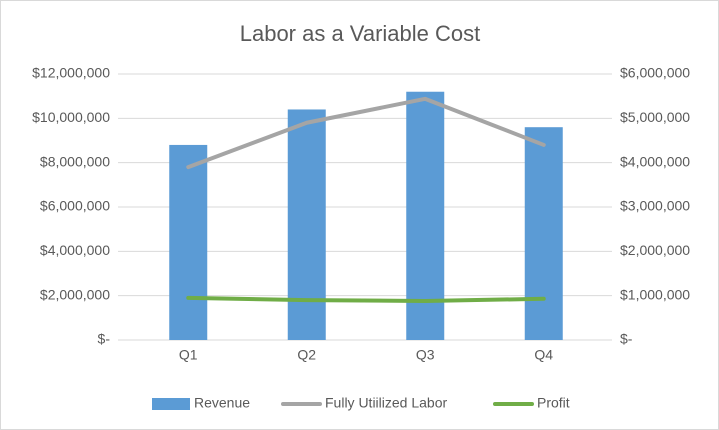 This screenshot has width=719, height=430. I want to click on y-tick-label: $6,000,000, so click(75, 206).